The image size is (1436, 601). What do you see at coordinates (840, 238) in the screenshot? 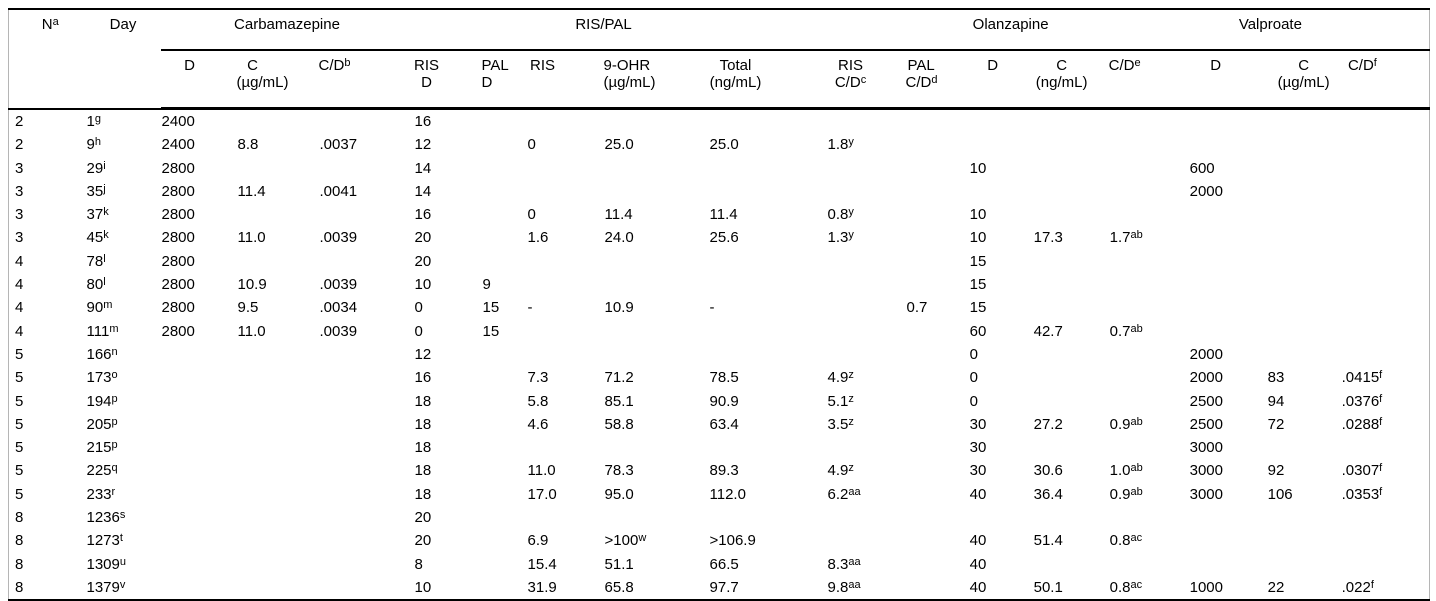
I see `table-cell: 1.3y` at bounding box center [840, 238].